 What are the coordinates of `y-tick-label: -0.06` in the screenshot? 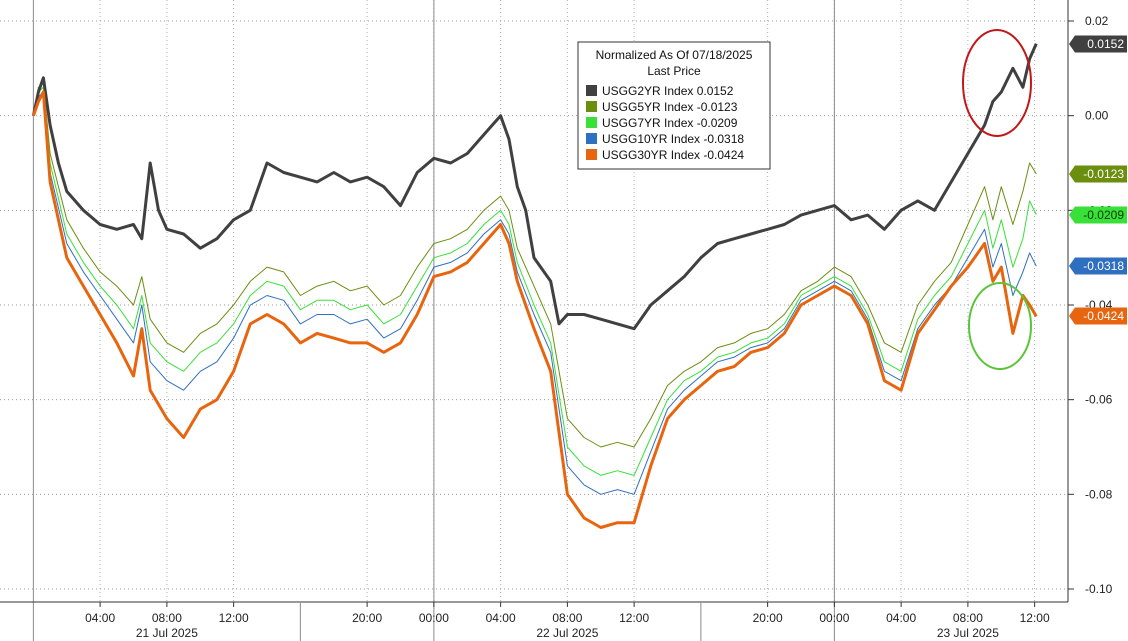 It's located at (1099, 400).